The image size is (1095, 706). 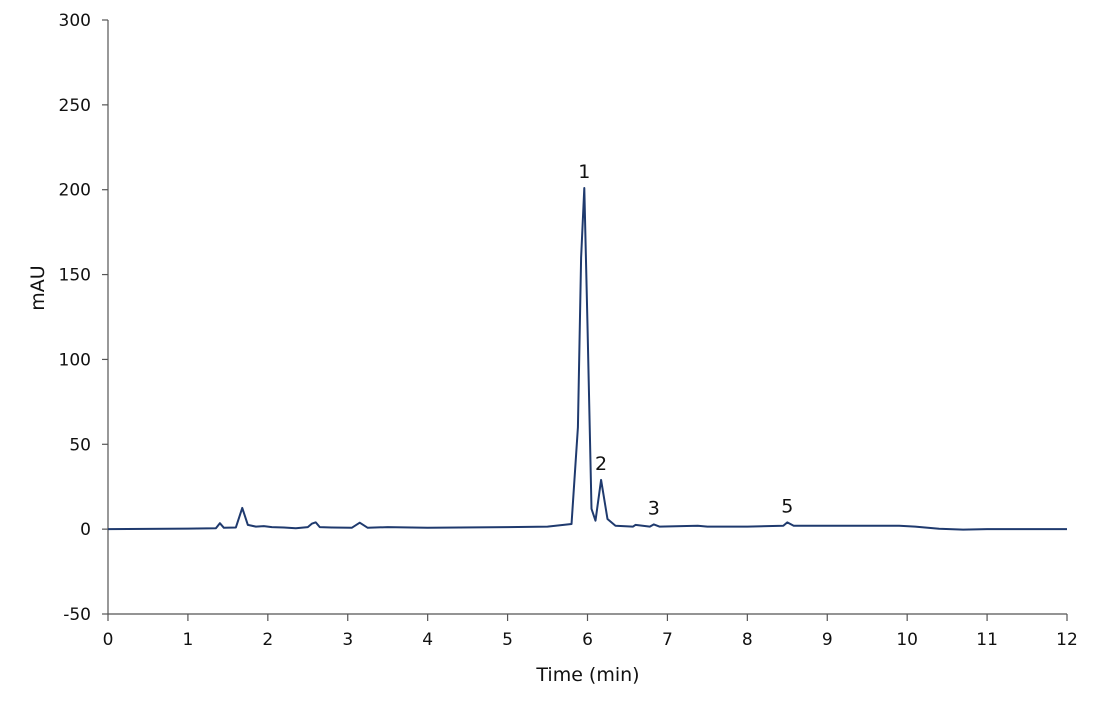 What do you see at coordinates (747, 640) in the screenshot?
I see `x-tick-label: 8` at bounding box center [747, 640].